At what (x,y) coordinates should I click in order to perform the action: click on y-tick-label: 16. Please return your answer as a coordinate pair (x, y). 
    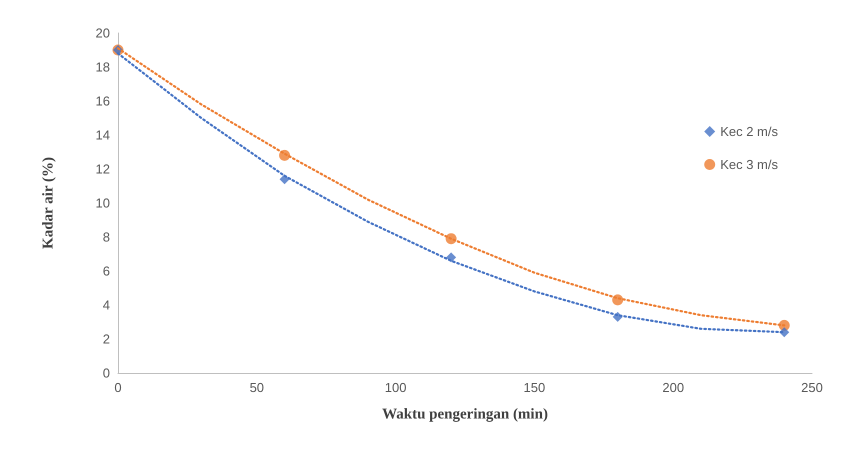
    Looking at the image, I should click on (103, 101).